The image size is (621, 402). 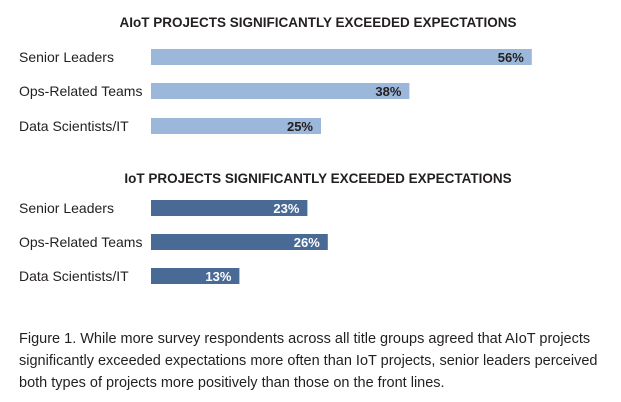 I want to click on data-label: 13%, so click(x=218, y=276).